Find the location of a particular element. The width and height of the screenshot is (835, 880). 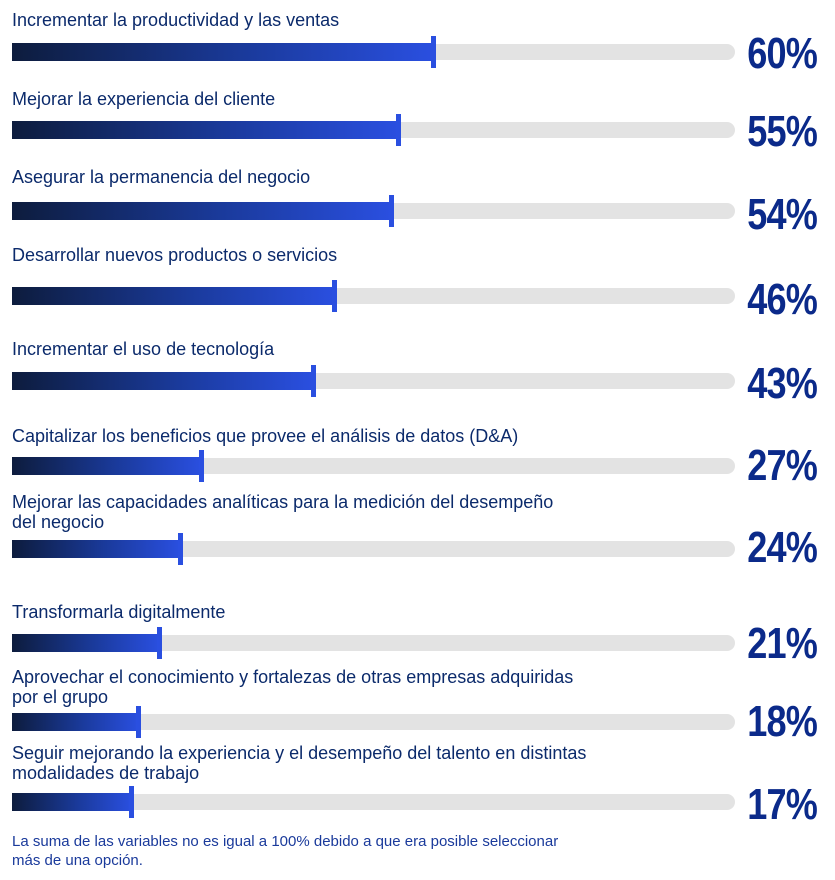

value-label: 21% is located at coordinates (782, 643).